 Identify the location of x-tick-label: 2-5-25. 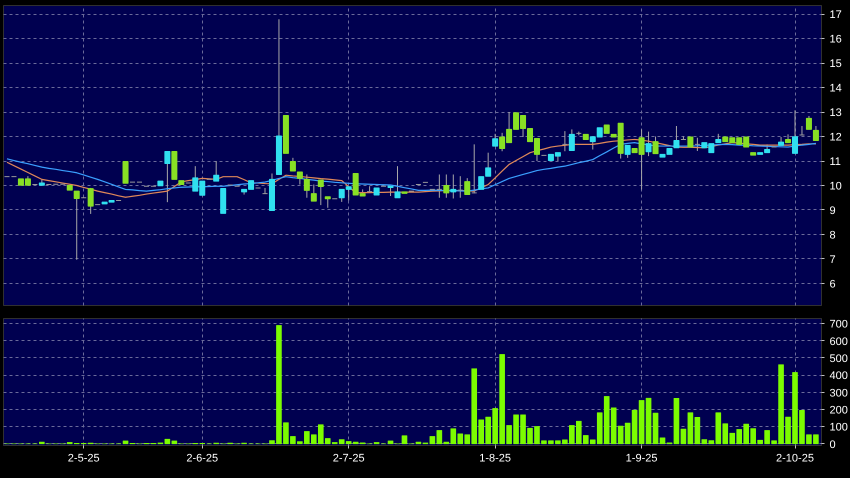
(84, 458).